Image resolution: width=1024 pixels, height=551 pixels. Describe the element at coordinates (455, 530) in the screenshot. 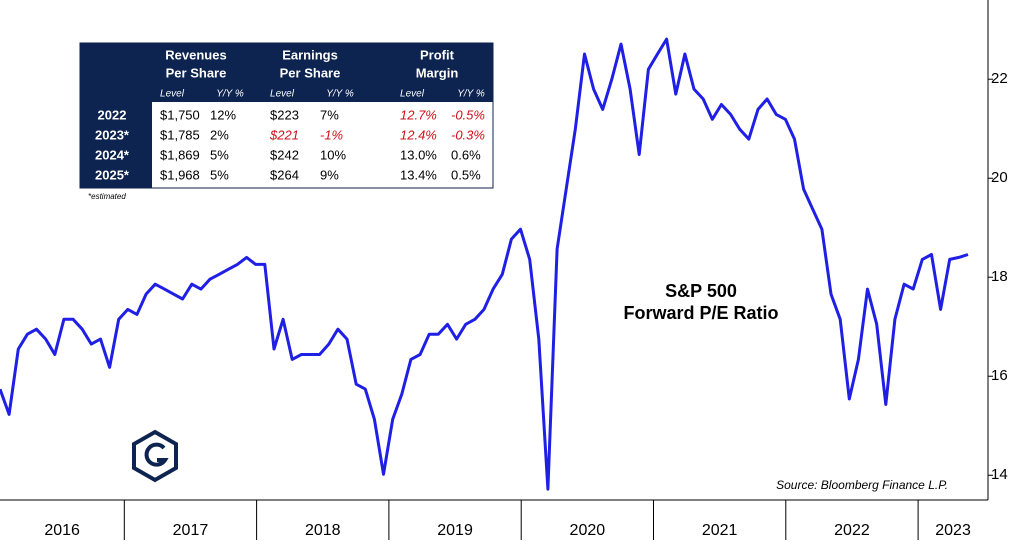

I see `x-tick-label: 2019` at that location.